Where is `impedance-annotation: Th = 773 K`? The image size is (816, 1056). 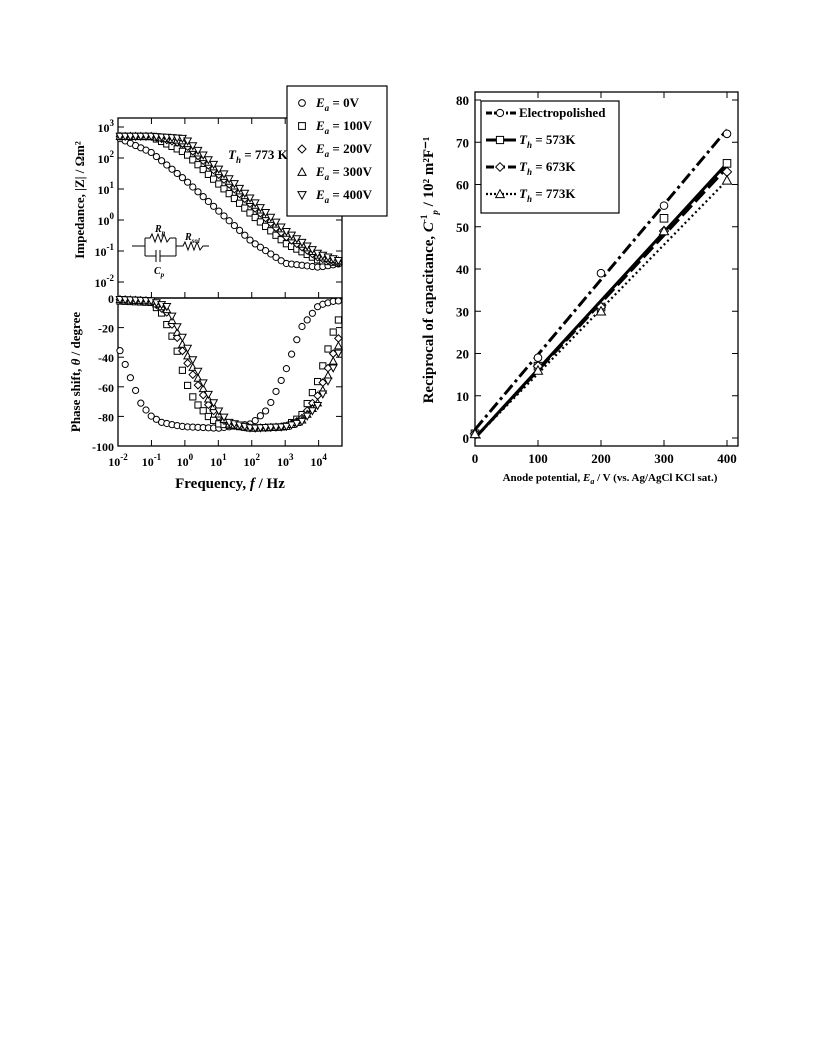 impedance-annotation: Th = 773 K is located at coordinates (258, 156).